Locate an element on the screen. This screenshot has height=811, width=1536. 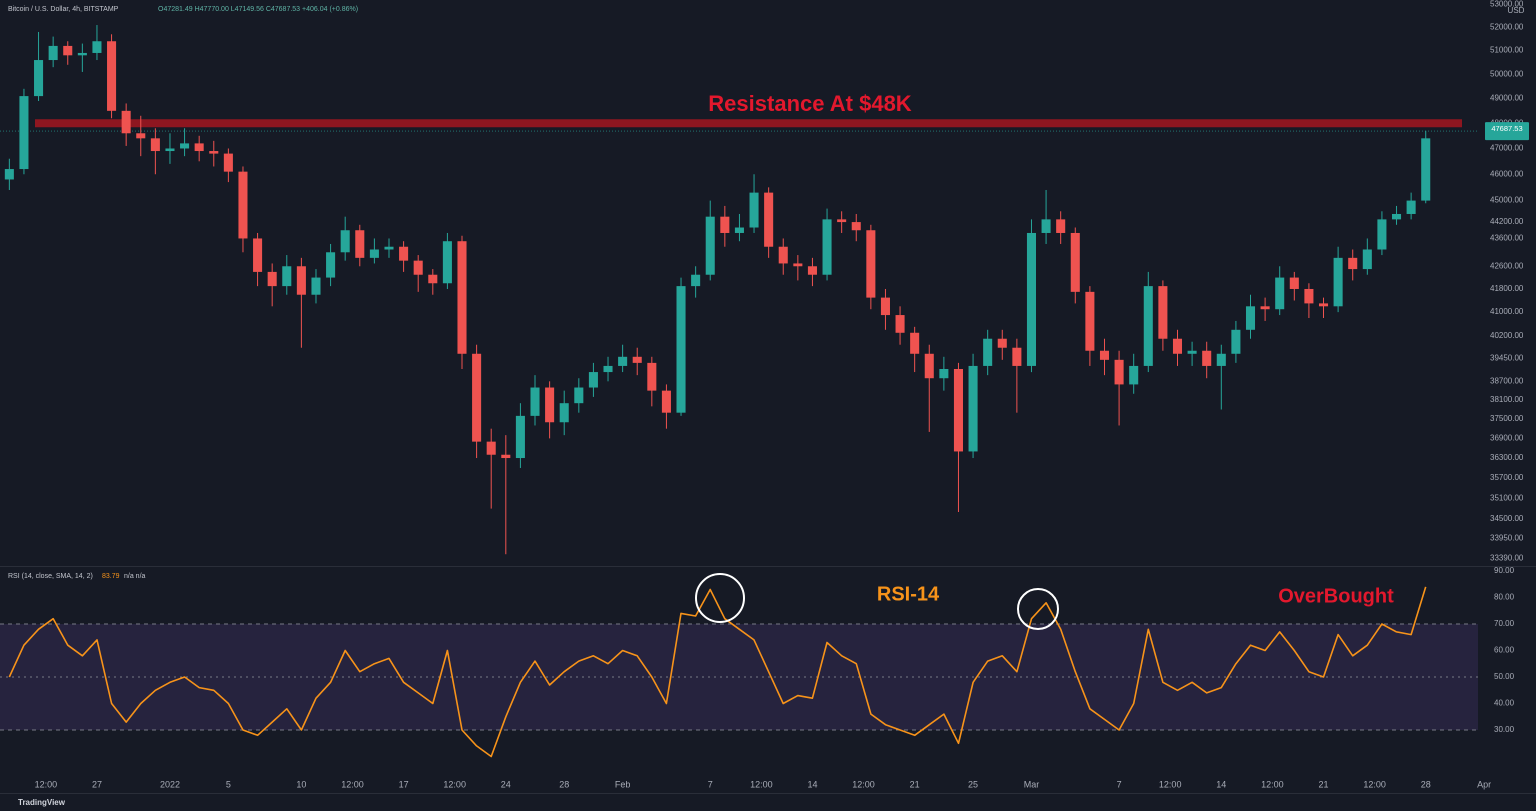
y-tick-label: 35100.00 is located at coordinates (1507, 497).